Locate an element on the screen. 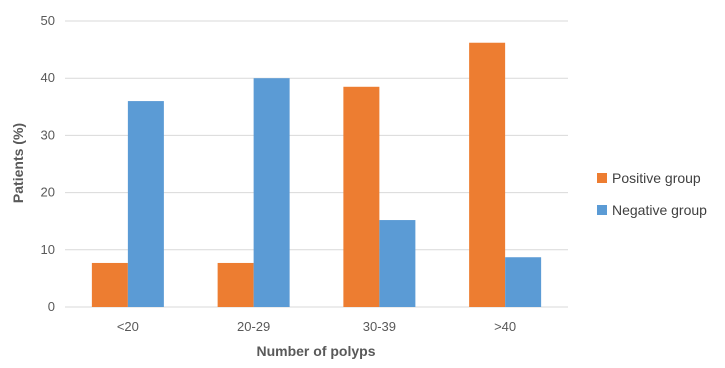  legend: Positive group Negative group is located at coordinates (652, 194).